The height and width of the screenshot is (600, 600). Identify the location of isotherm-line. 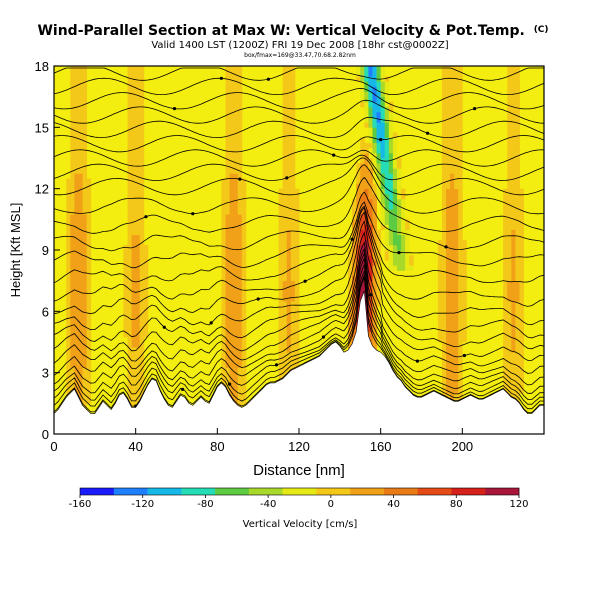
(299, 189).